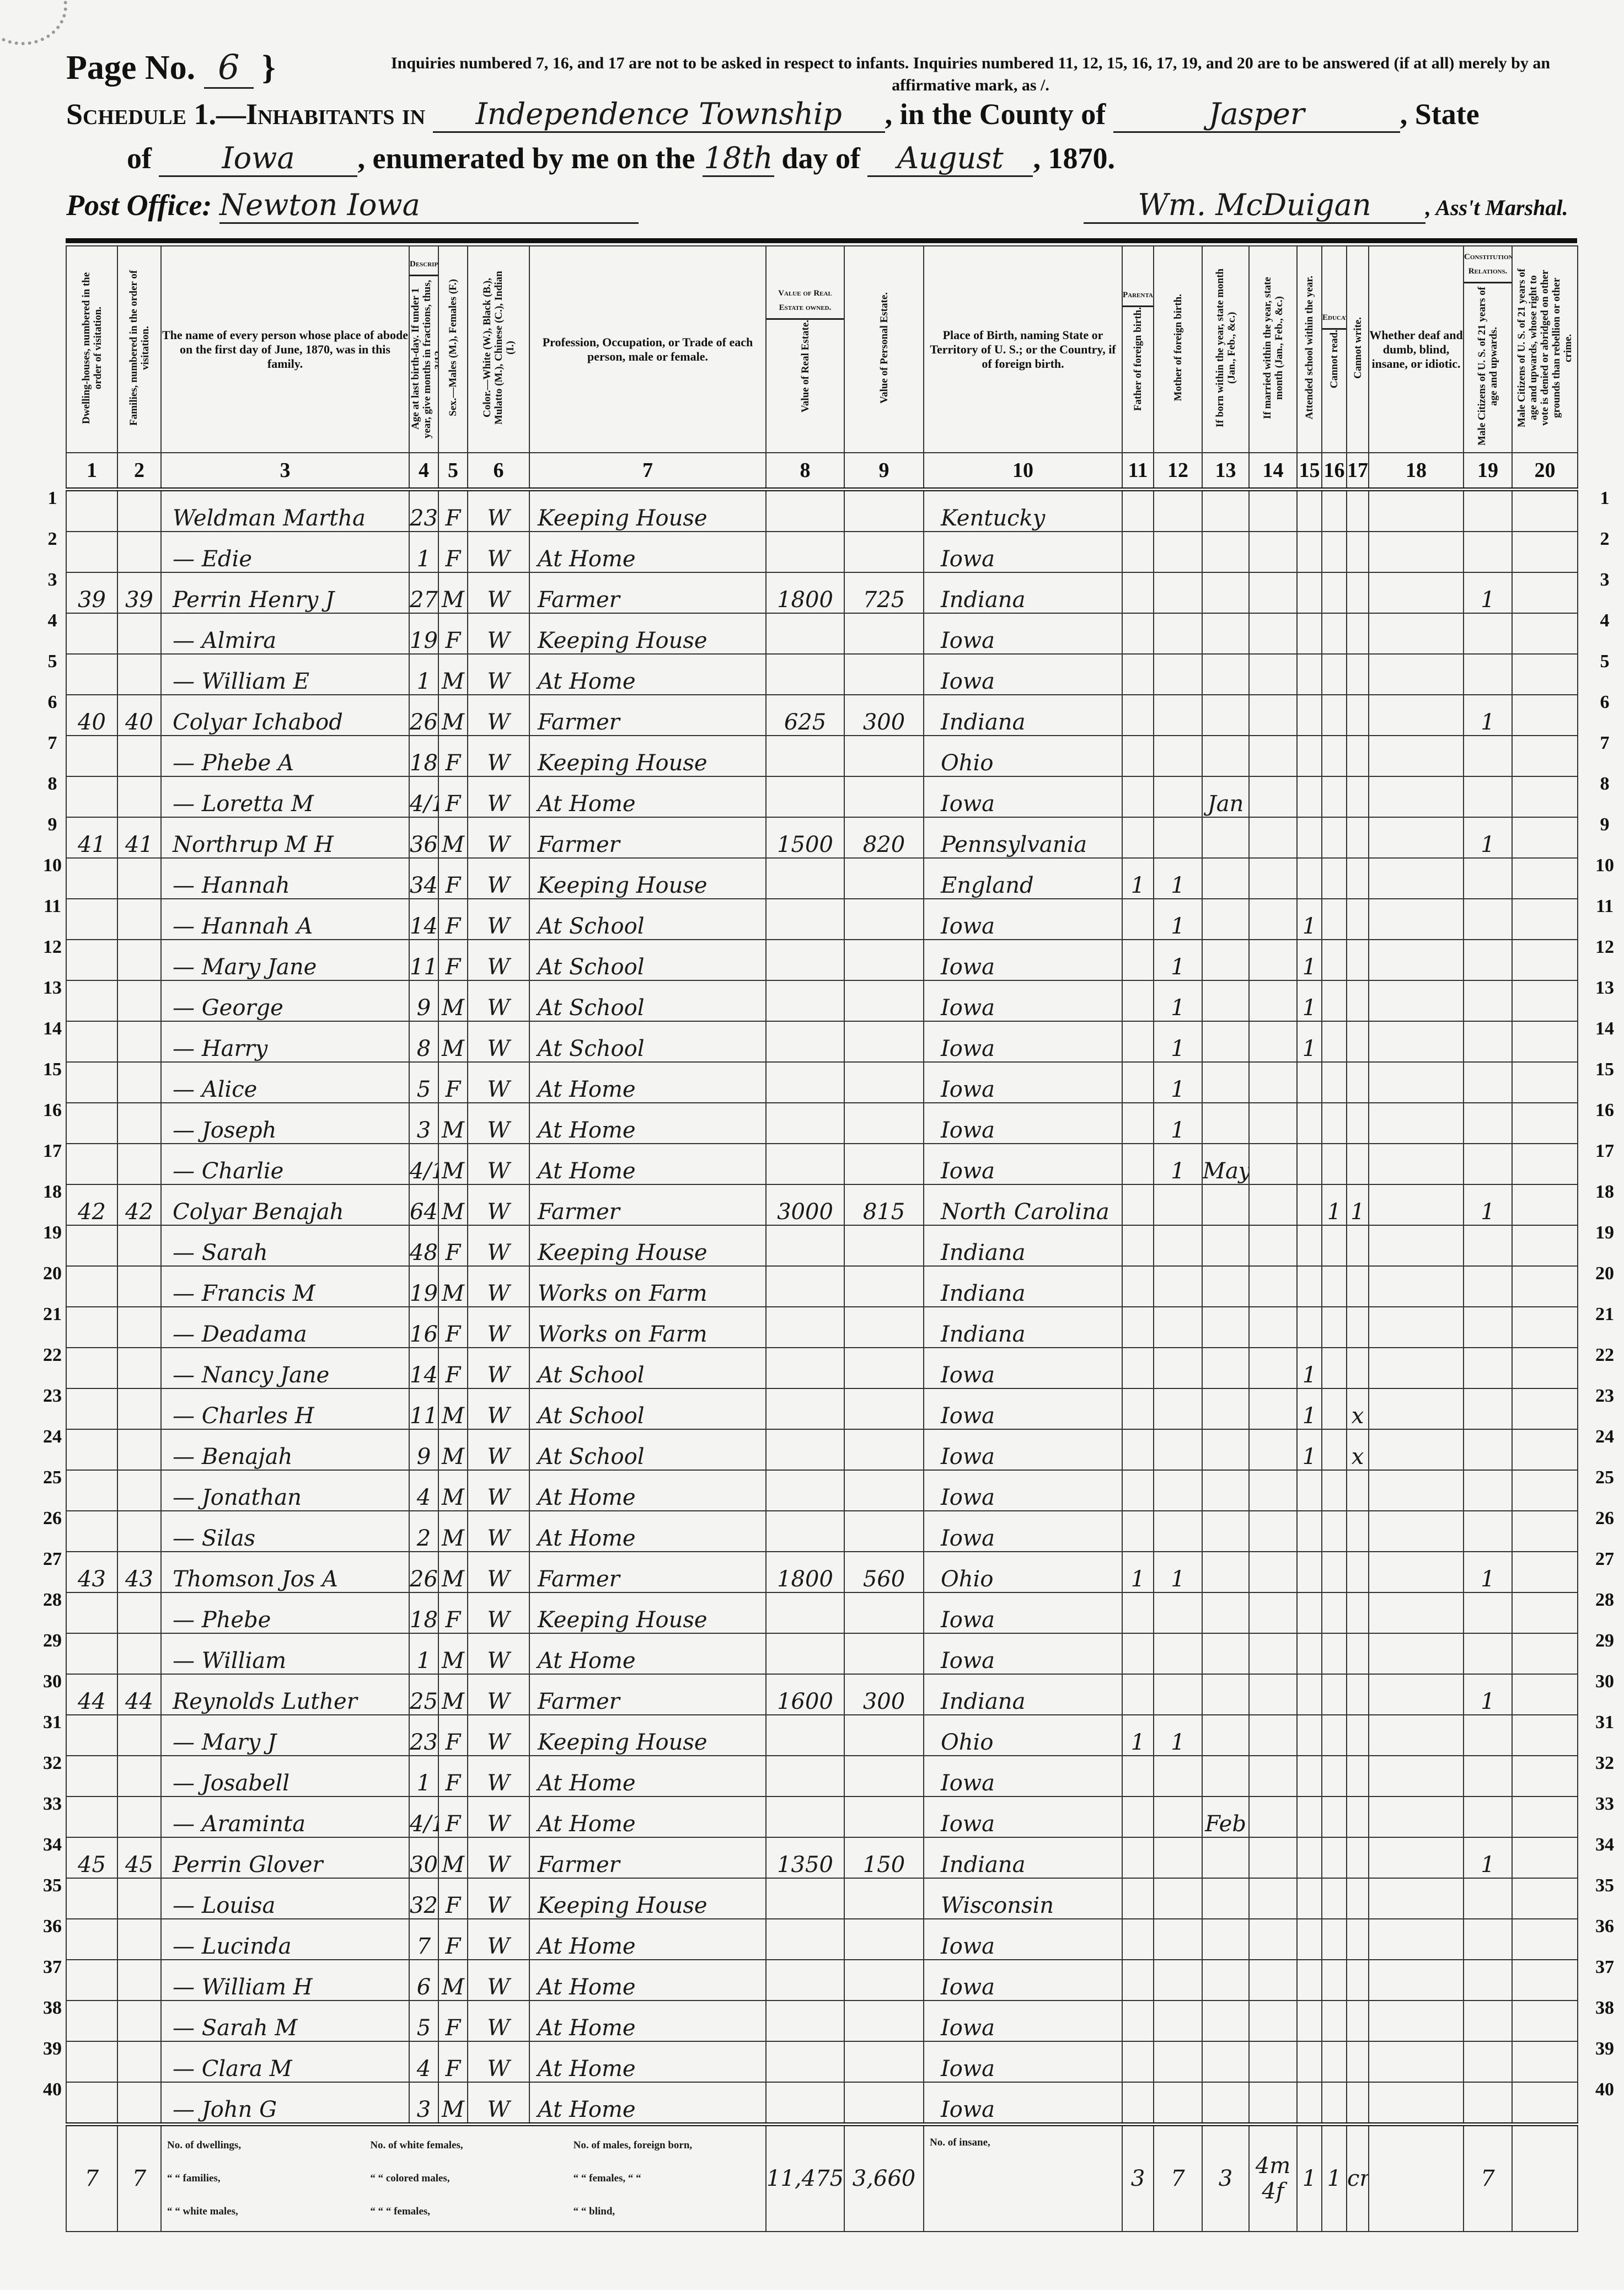 This screenshot has height=2290, width=1624. I want to click on cell-occupation: At Home, so click(648, 1817).